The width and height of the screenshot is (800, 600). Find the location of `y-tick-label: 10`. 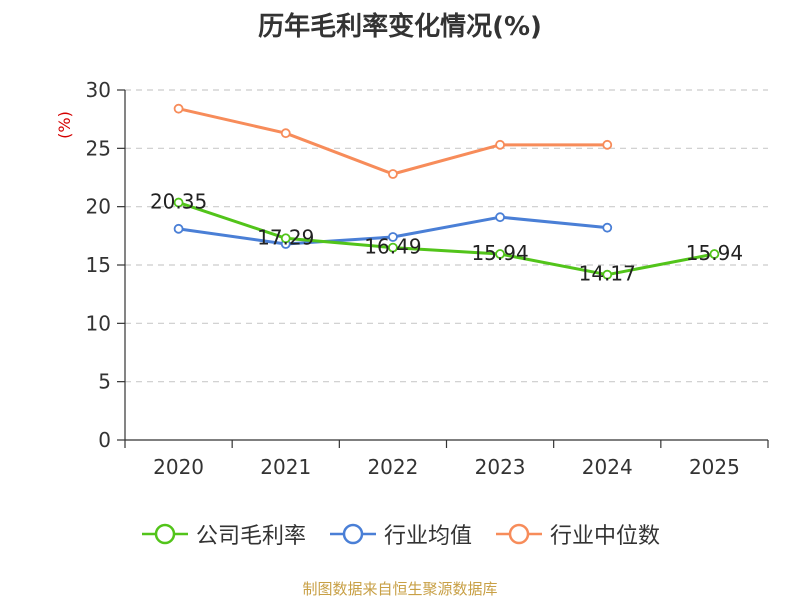

y-tick-label: 10 is located at coordinates (98, 323).